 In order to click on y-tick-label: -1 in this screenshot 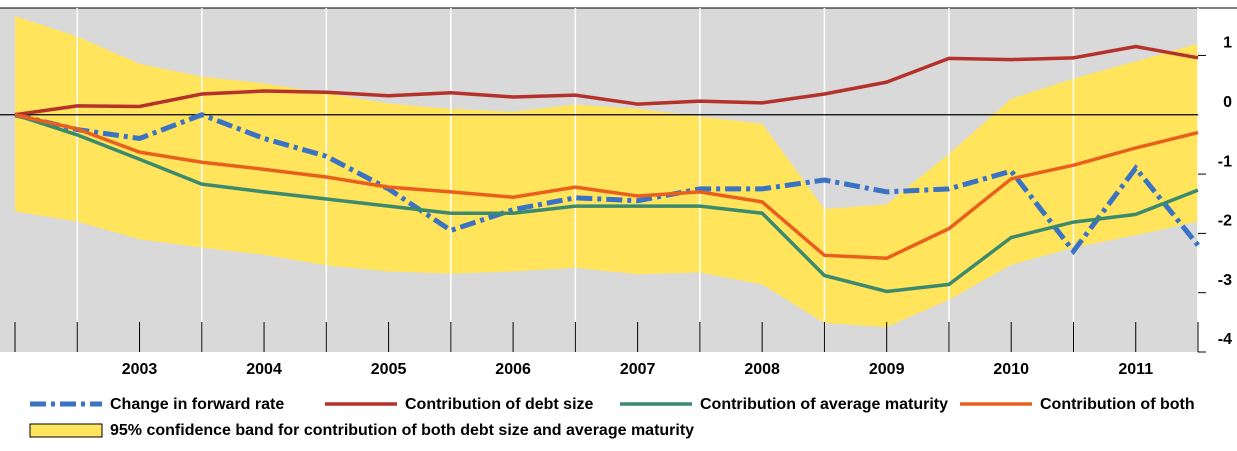, I will do `click(1225, 161)`.